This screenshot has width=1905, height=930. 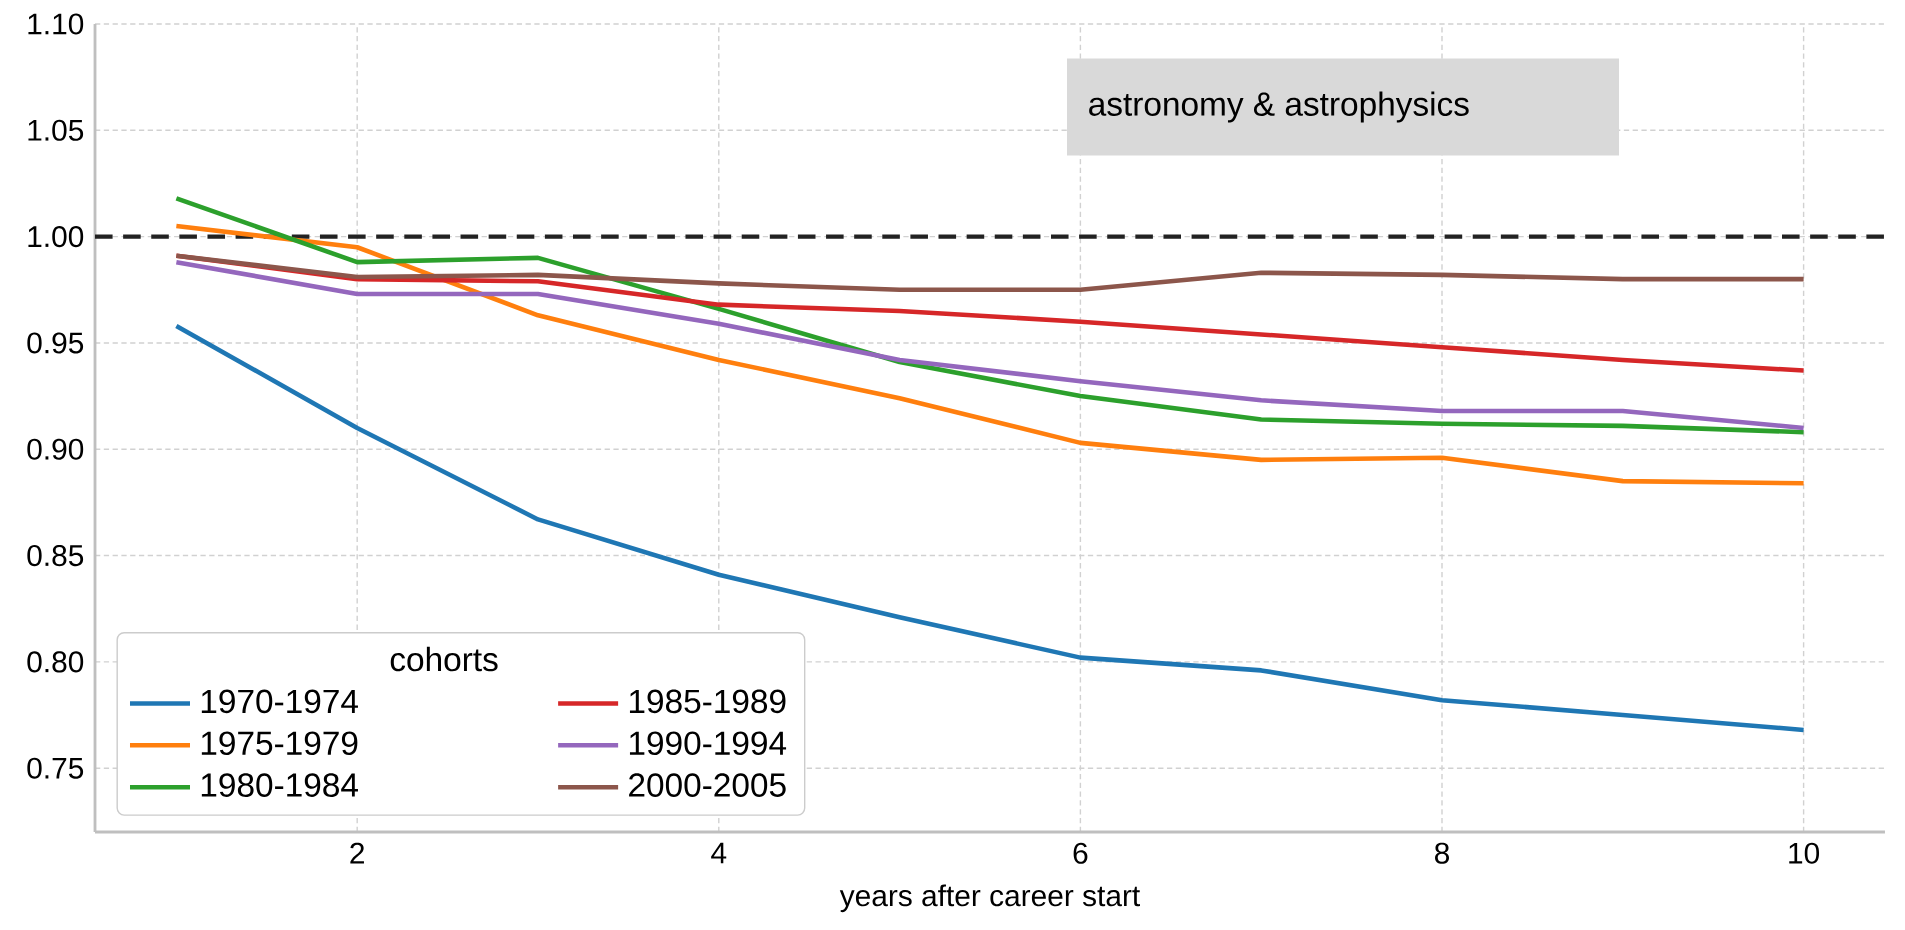 What do you see at coordinates (357, 853) in the screenshot?
I see `x-tick-label: 2` at bounding box center [357, 853].